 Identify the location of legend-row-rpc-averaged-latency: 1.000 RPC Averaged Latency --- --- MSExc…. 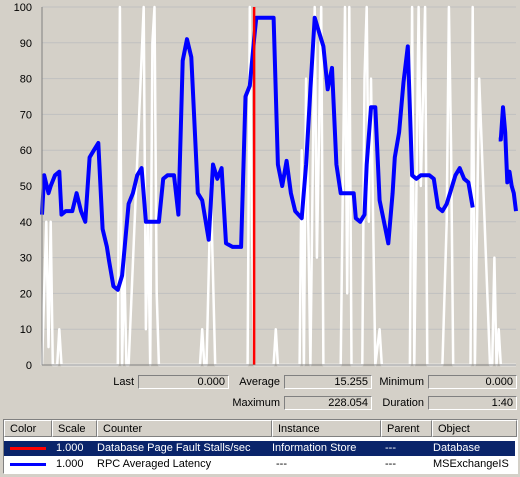
(259, 464).